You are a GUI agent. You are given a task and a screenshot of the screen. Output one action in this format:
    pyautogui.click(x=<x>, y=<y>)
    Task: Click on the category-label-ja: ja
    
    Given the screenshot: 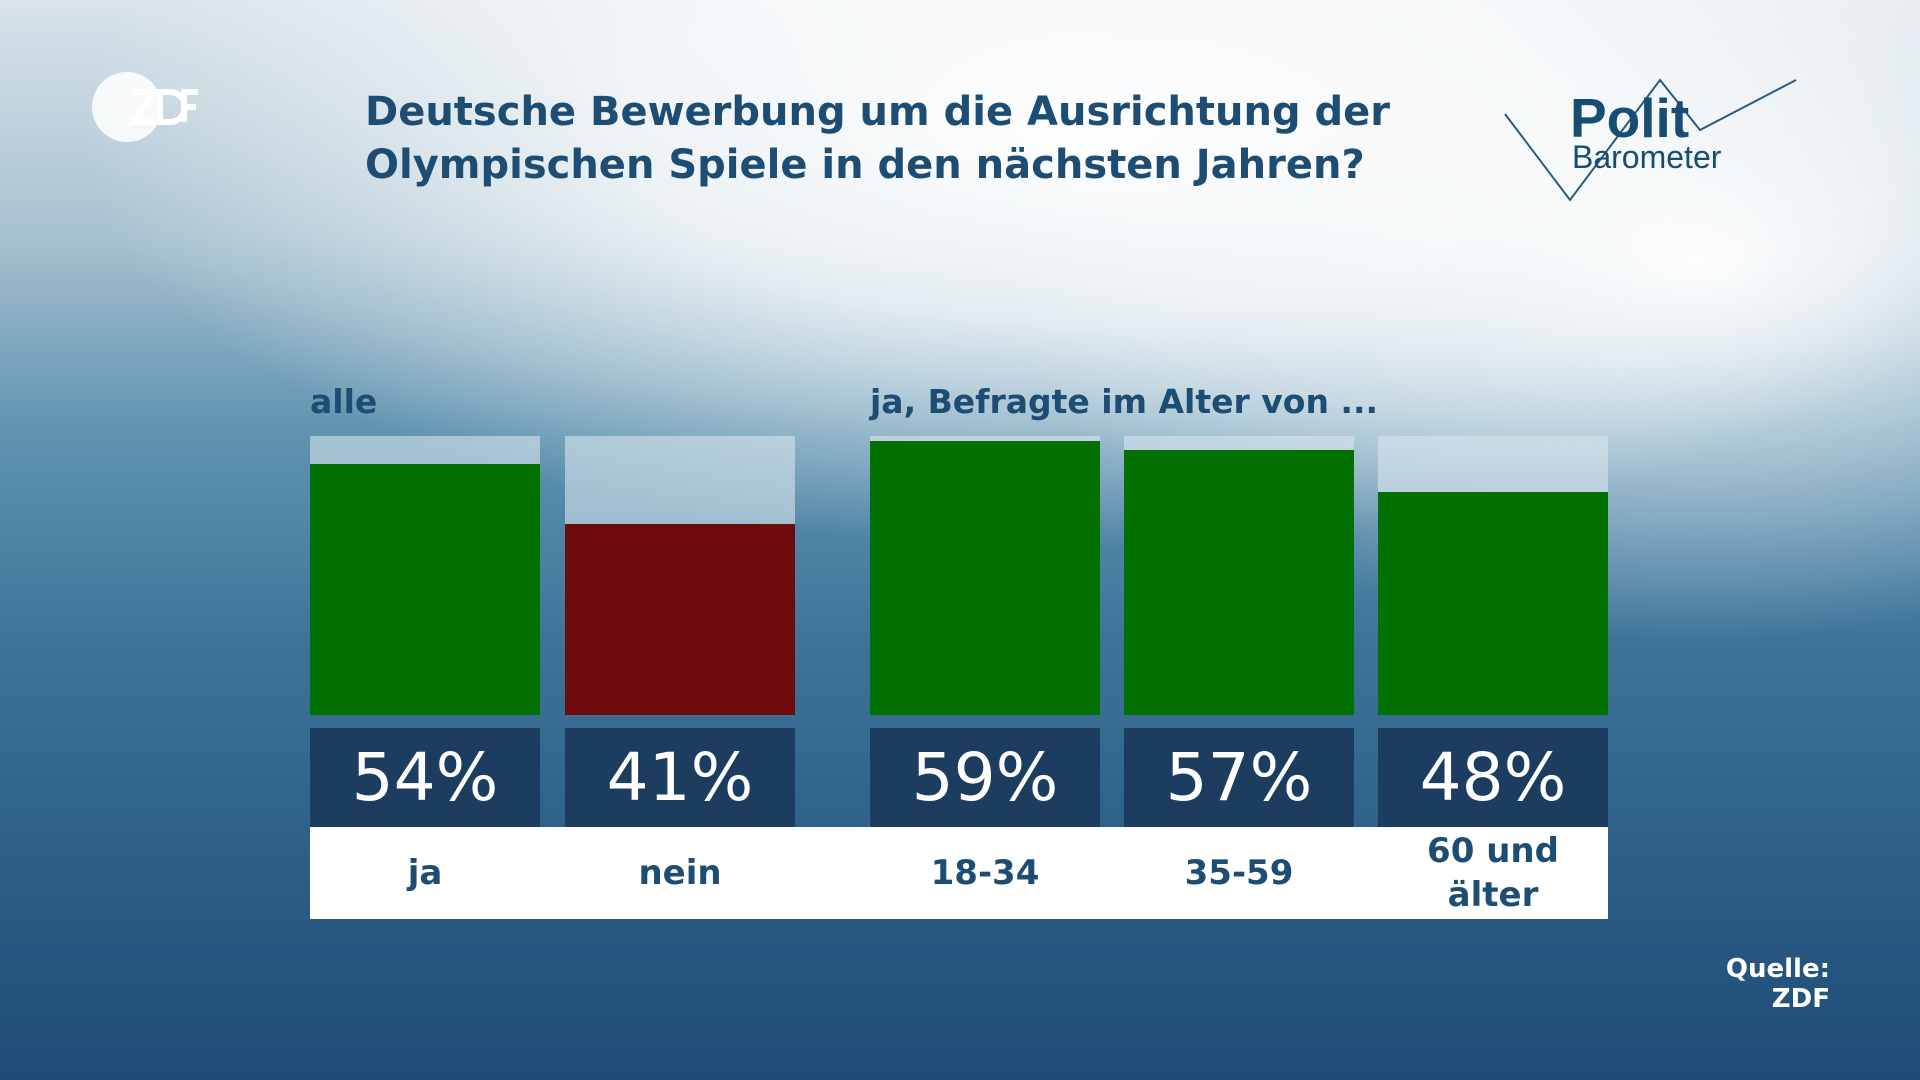 What is the action you would take?
    pyautogui.click(x=425, y=873)
    